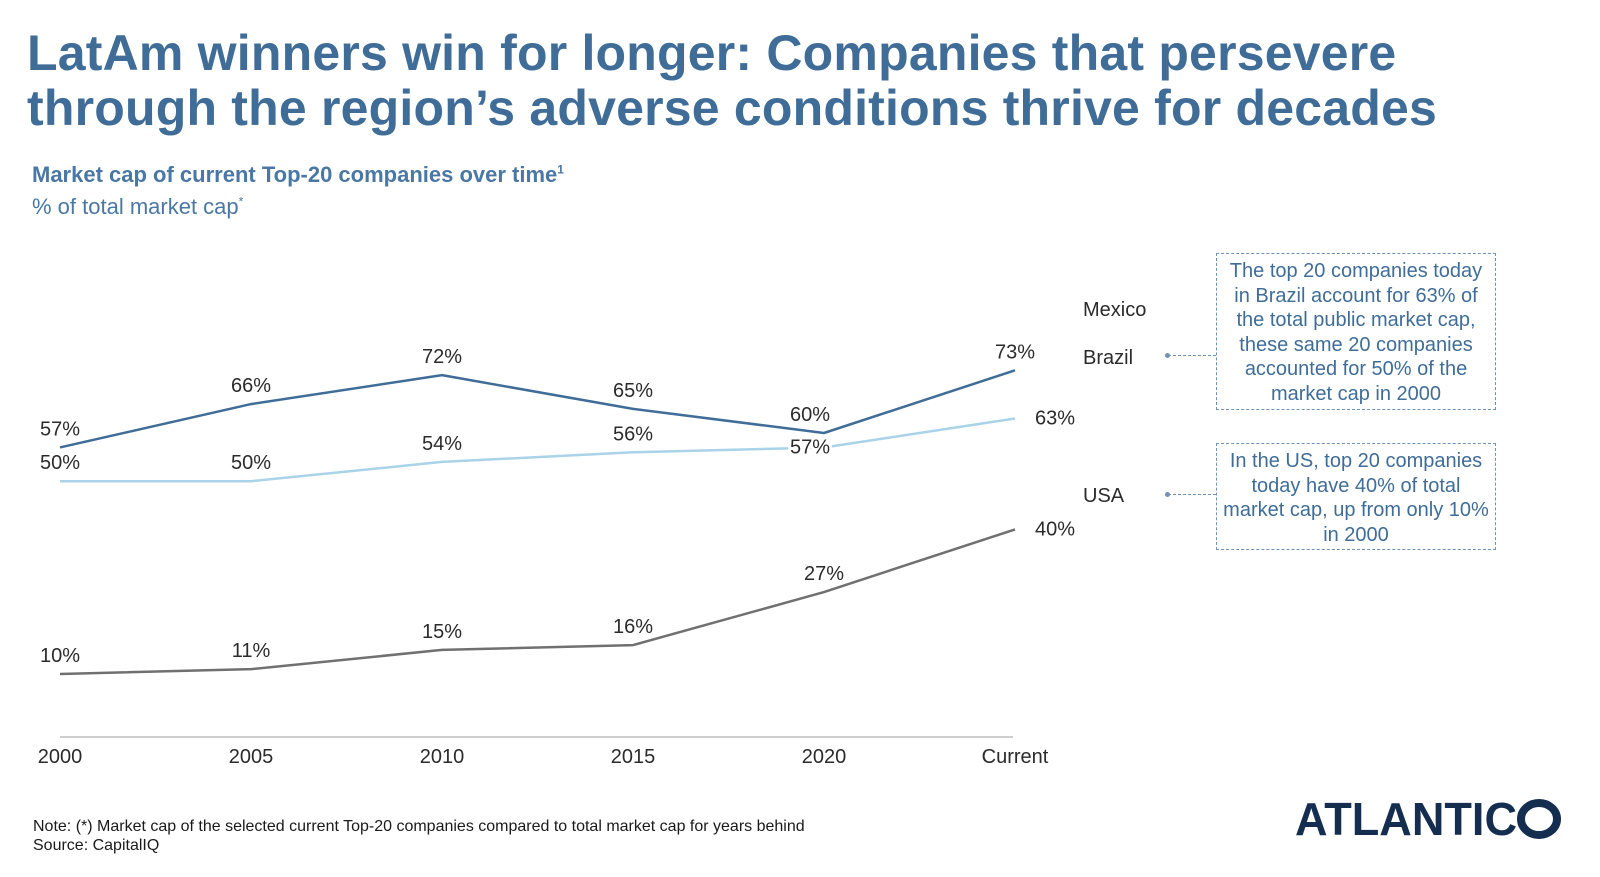  I want to click on x-tick-label: Current, so click(1015, 757).